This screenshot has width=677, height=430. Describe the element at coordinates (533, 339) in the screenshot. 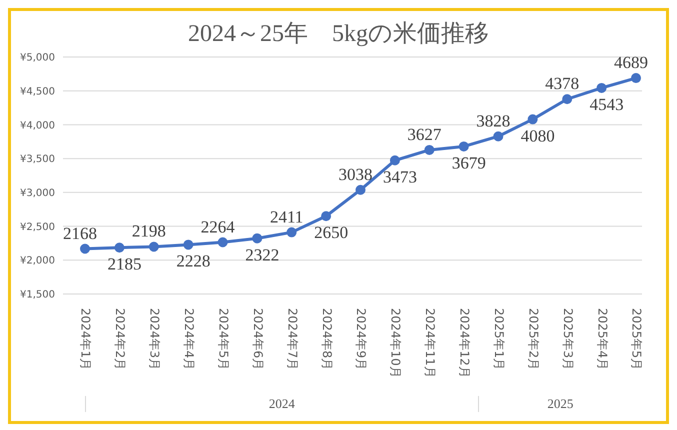

I see `x-tick-label: 2025年2月` at that location.